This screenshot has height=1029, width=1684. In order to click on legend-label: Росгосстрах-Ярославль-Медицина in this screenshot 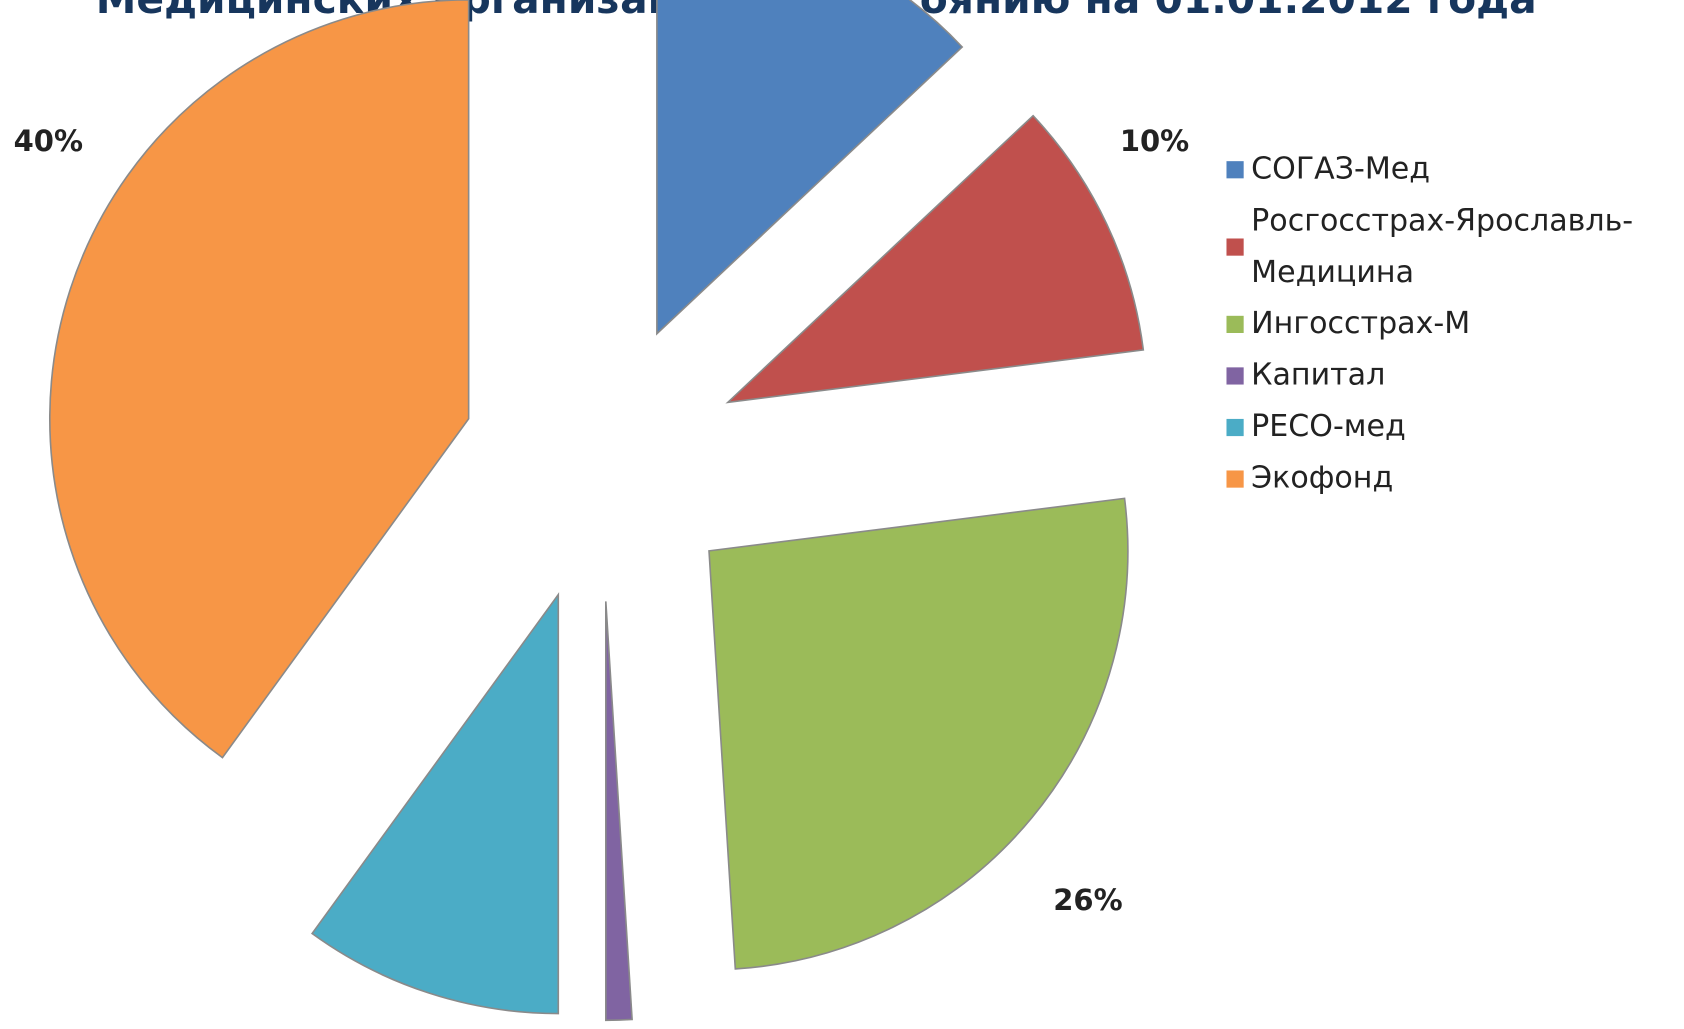, I will do `click(1442, 246)`.